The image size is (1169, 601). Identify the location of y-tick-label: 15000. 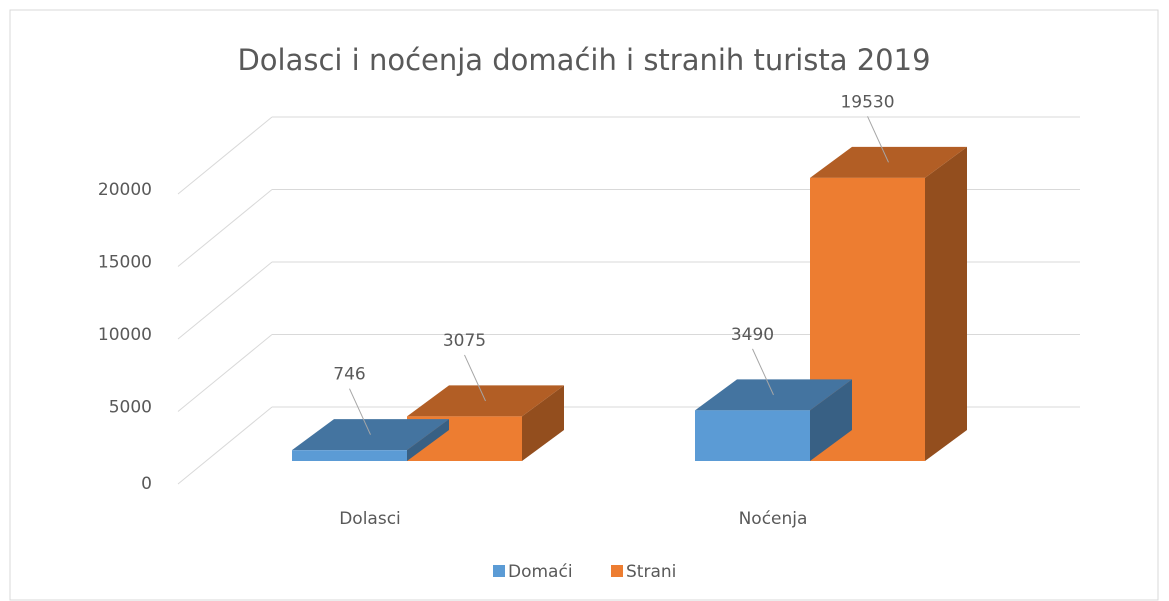
(125, 263).